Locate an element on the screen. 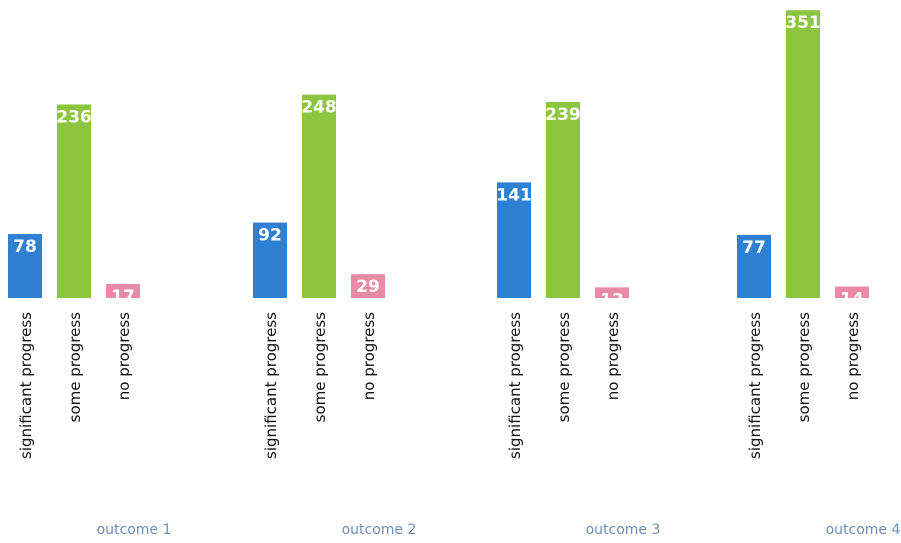 The image size is (901, 543). data-label: 351 is located at coordinates (803, 23).